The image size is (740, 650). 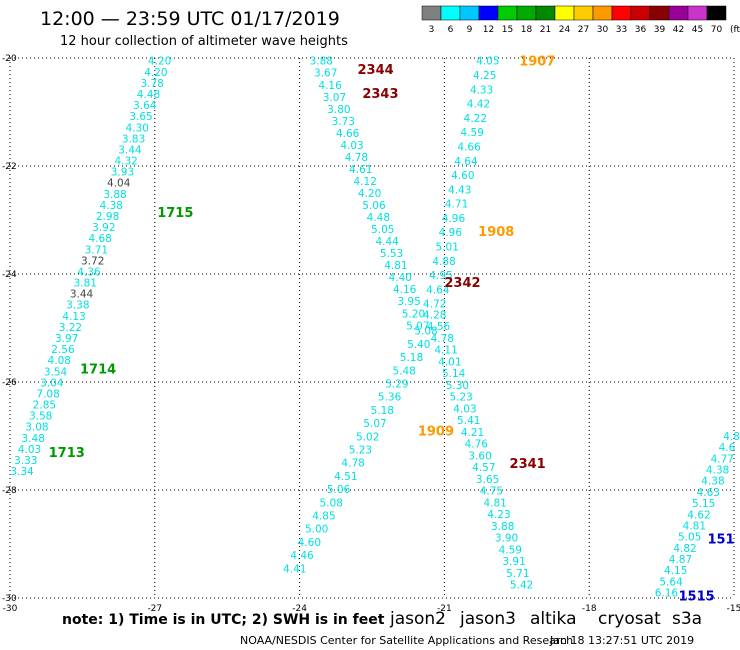 I want to click on x-tick-label: -30, so click(x=10, y=609).